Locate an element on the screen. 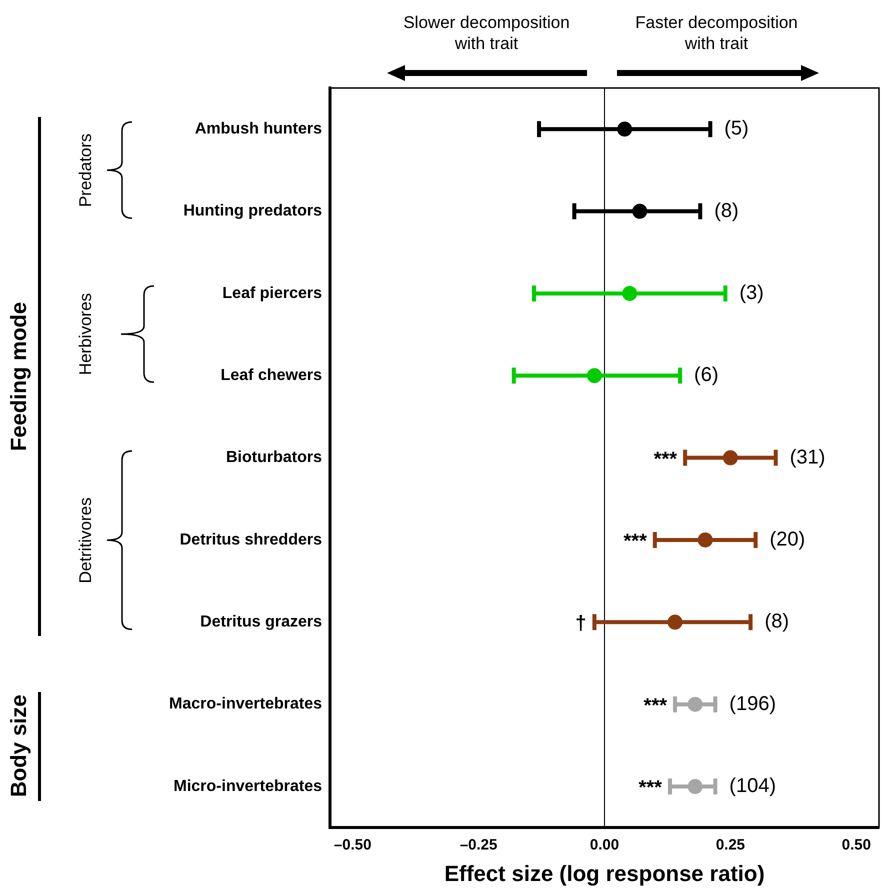 This screenshot has height=892, width=887. annotation: † is located at coordinates (580, 623).